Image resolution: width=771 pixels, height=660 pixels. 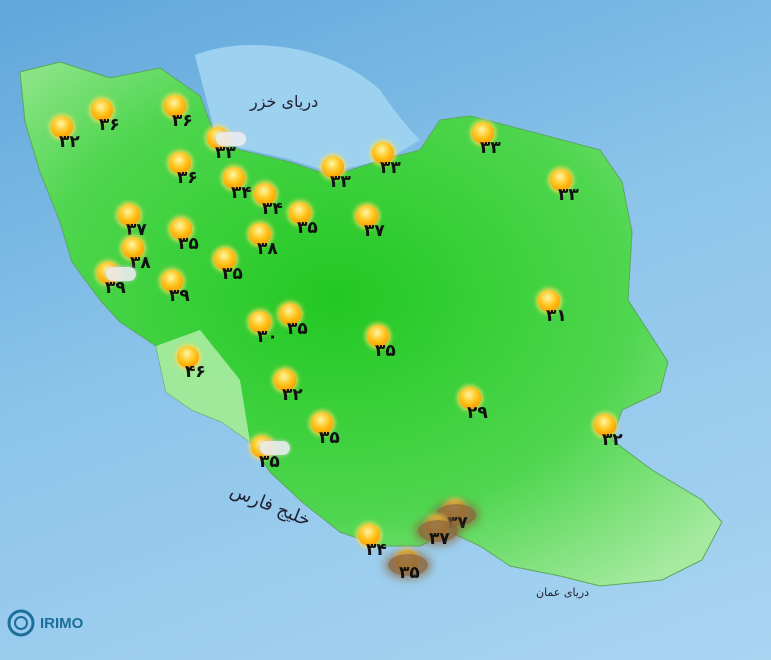 What do you see at coordinates (556, 316) in the screenshot?
I see `temperature-label: ۳۱` at bounding box center [556, 316].